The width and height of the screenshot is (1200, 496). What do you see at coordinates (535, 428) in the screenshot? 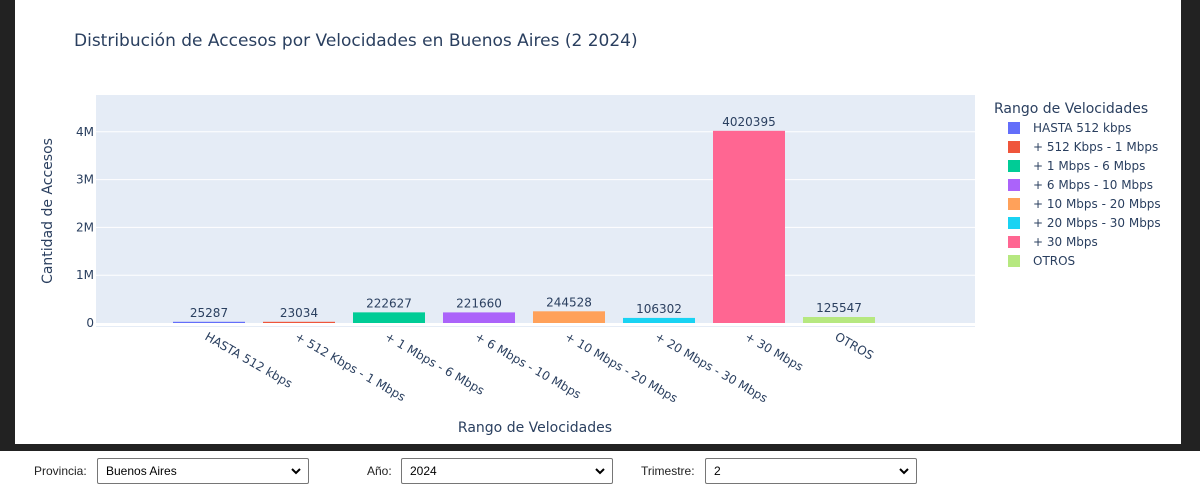
I see `x-axis-title: Rango de Velocidades` at bounding box center [535, 428].